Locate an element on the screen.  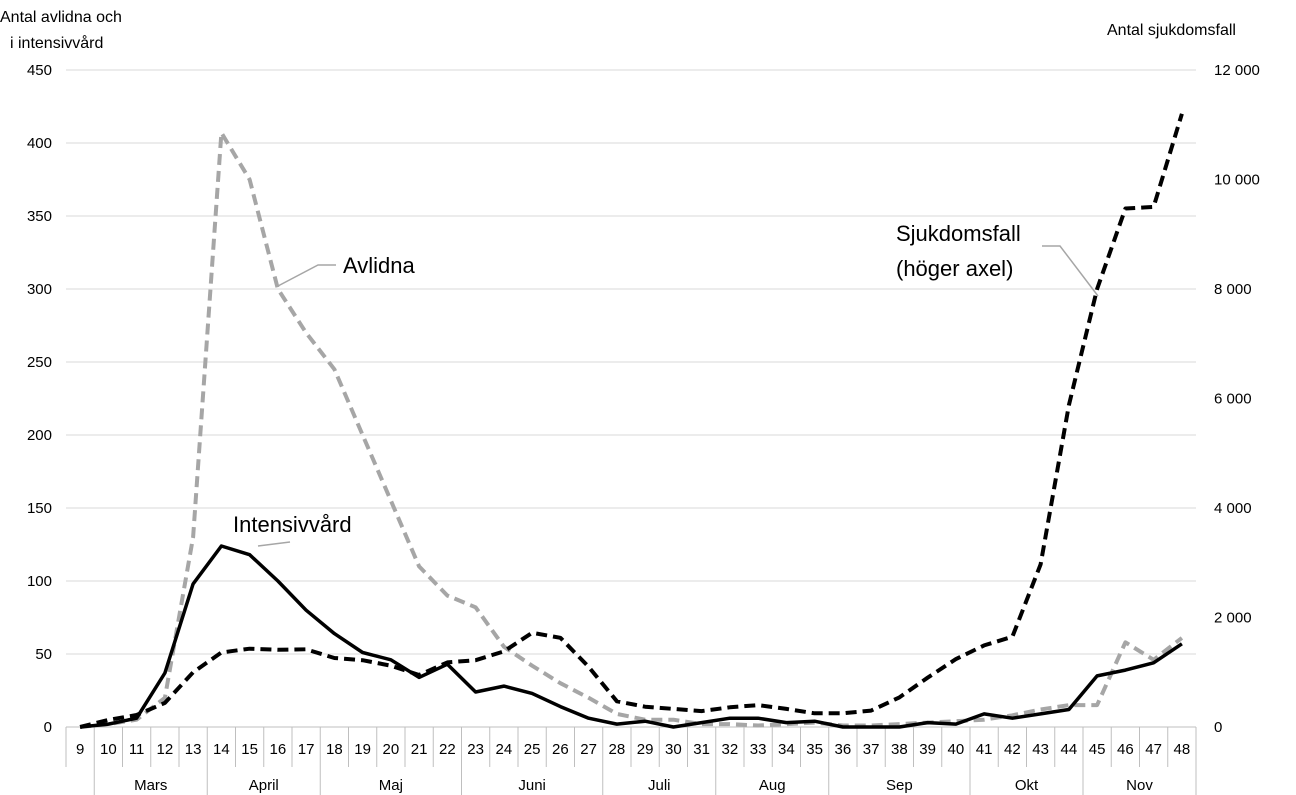
x-tick-label: 34 is located at coordinates (786, 749).